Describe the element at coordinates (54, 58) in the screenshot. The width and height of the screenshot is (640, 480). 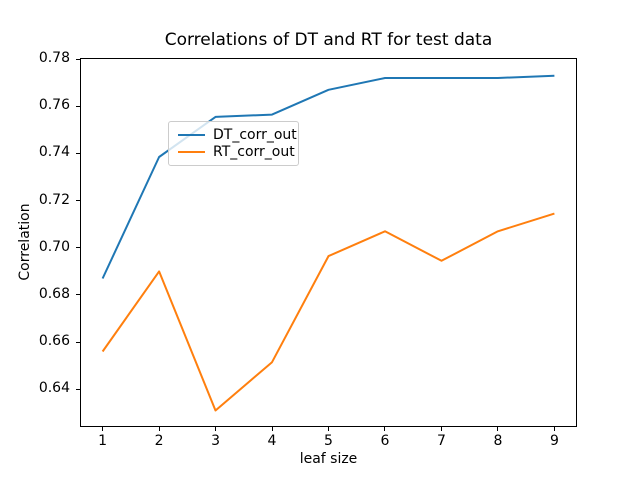
I see `y-tick-label: 0.78` at that location.